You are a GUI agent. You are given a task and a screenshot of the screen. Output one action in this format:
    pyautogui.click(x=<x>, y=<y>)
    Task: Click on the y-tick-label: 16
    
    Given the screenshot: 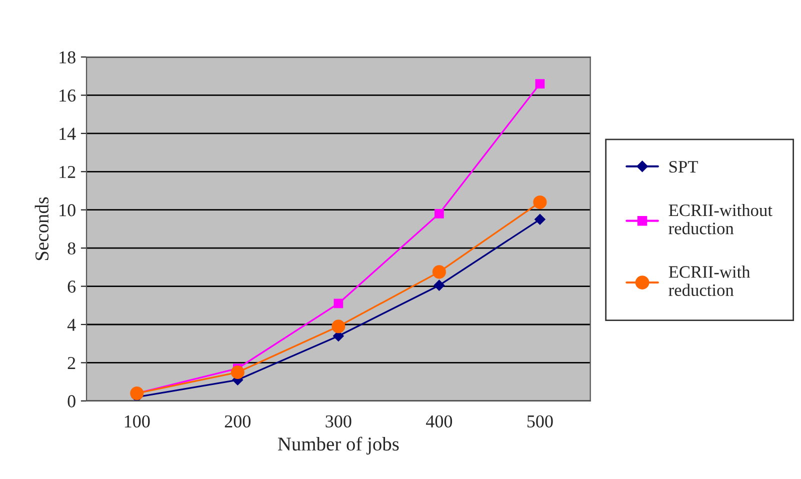 What is the action you would take?
    pyautogui.click(x=68, y=96)
    